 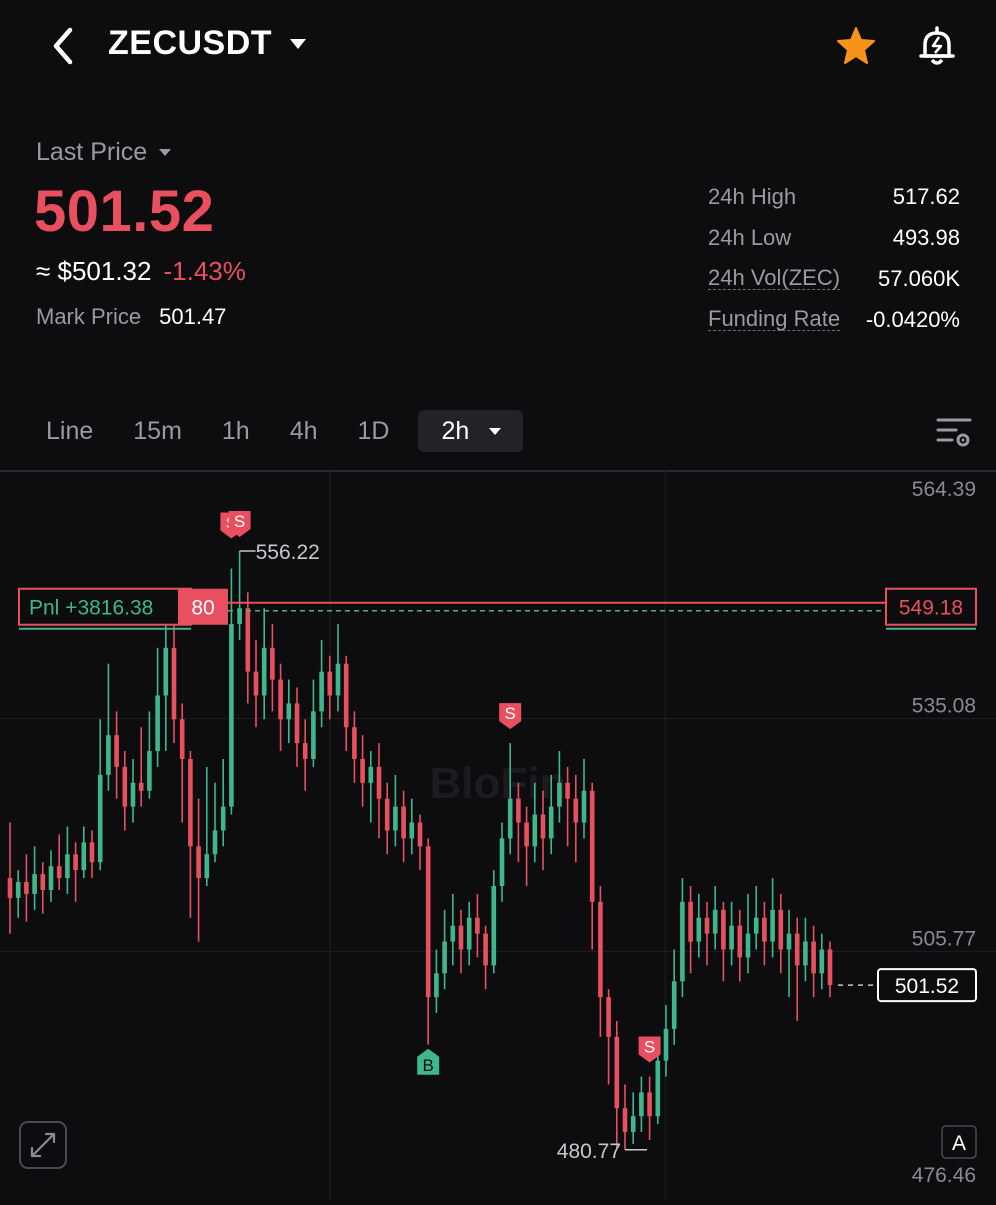 I want to click on current-price-tag, so click(x=927, y=985).